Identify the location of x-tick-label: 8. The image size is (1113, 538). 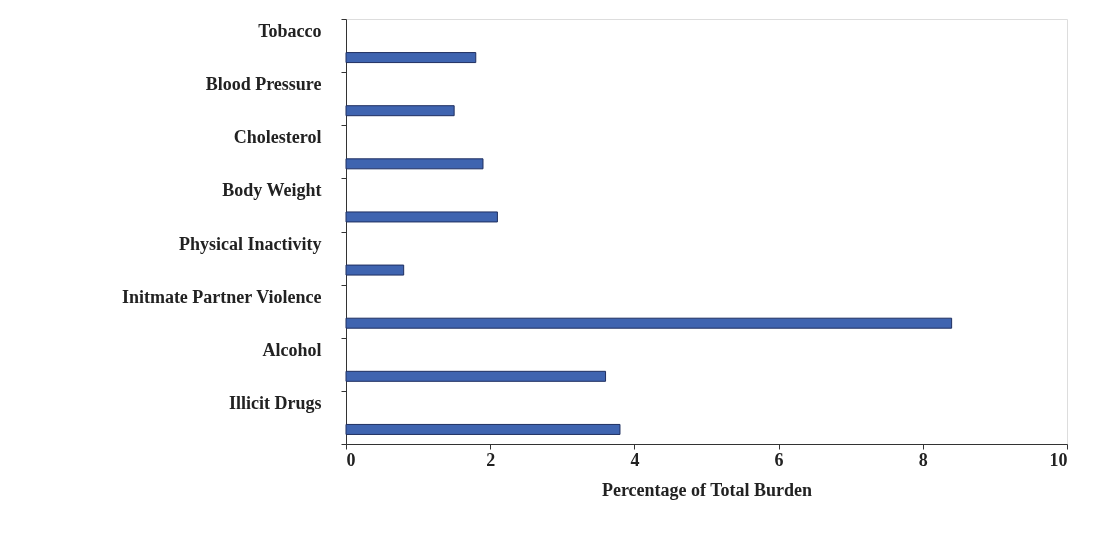
(923, 459).